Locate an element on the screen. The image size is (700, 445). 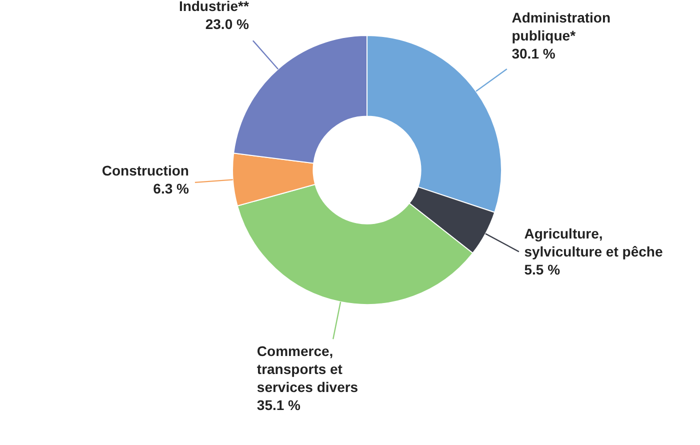
slice-label: Construction is located at coordinates (145, 170).